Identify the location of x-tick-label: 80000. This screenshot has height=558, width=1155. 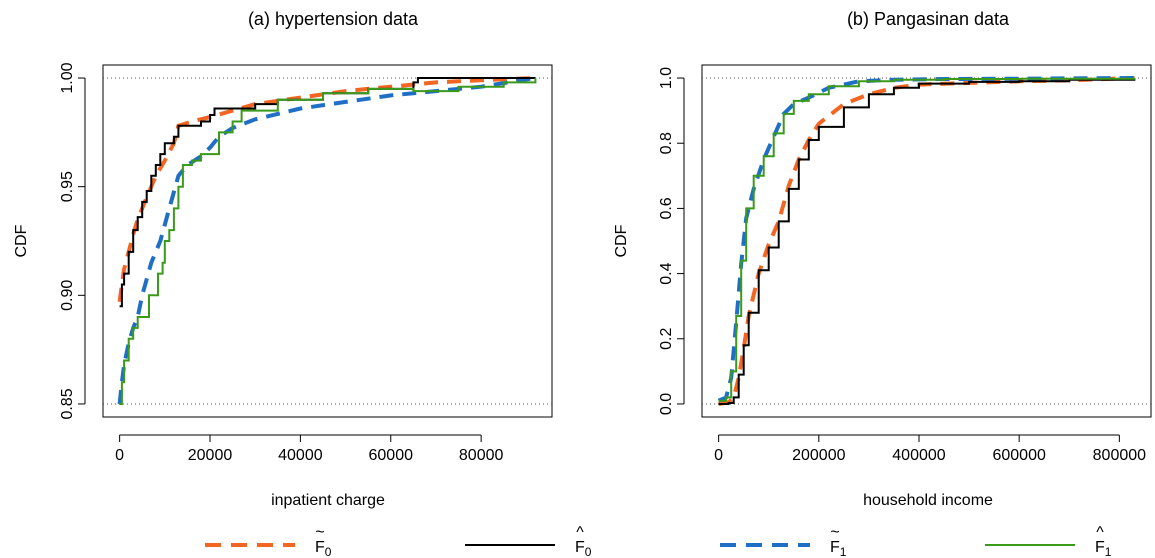
(481, 455).